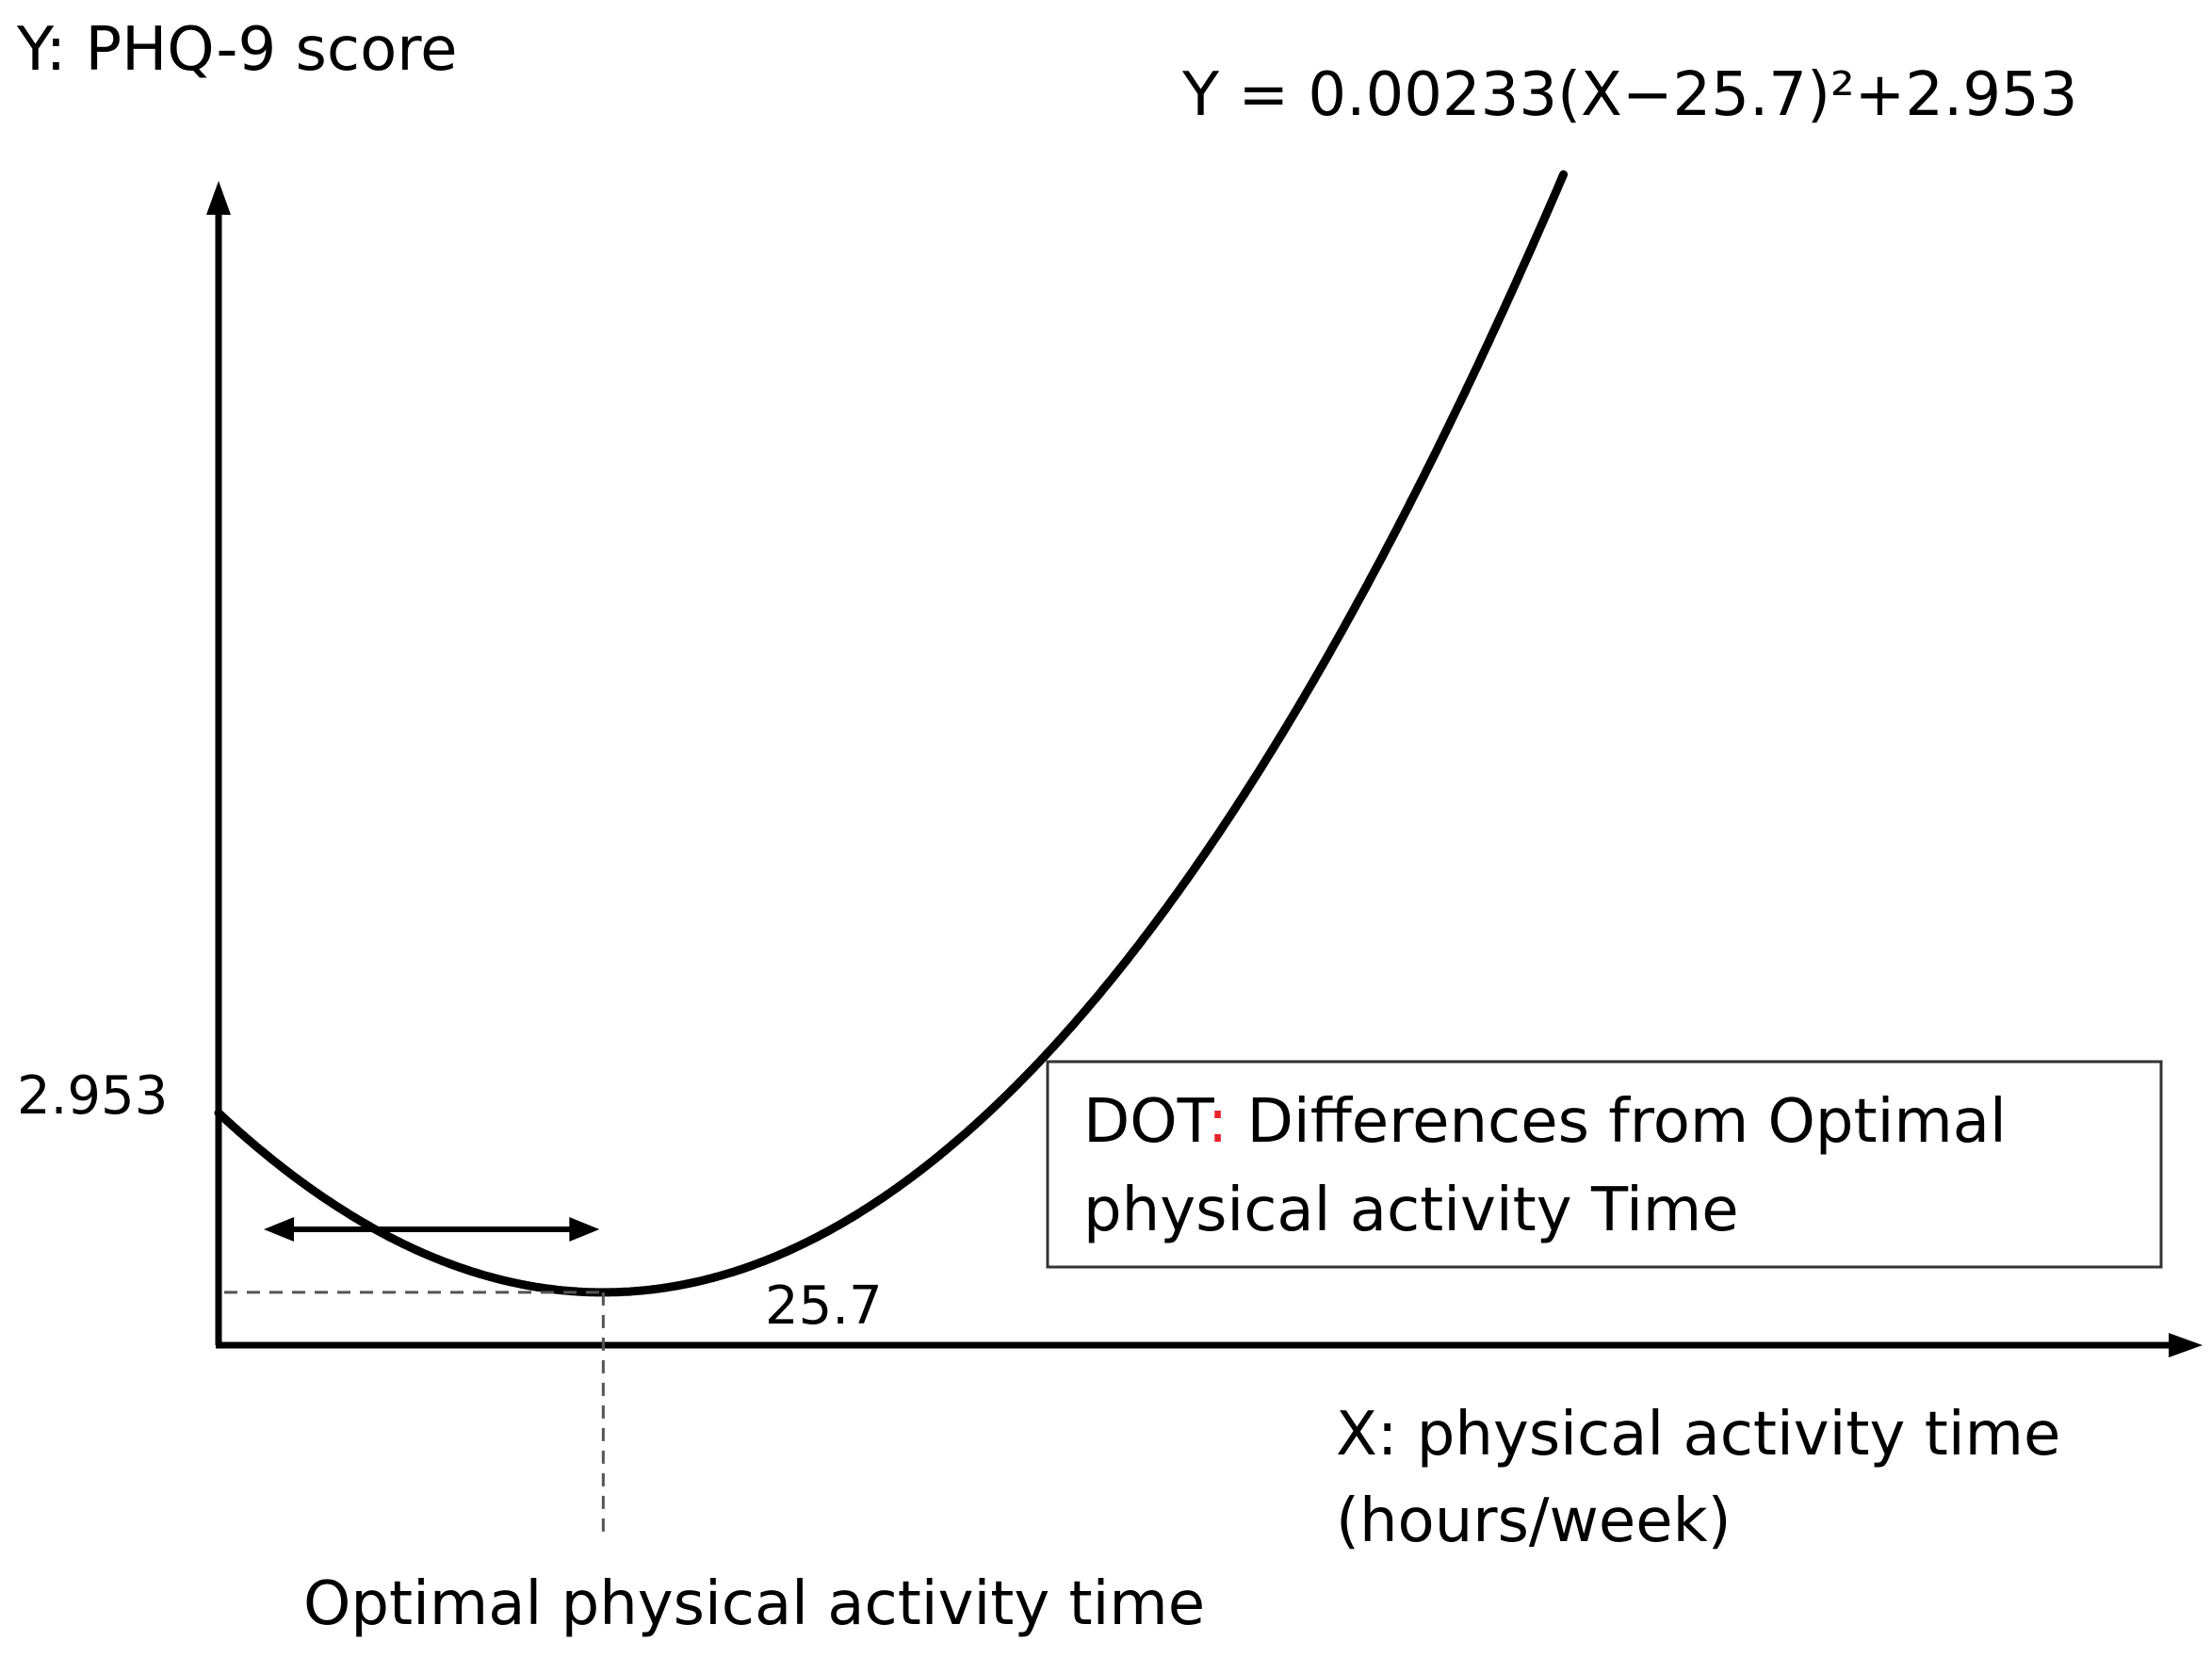  What do you see at coordinates (279, 1229) in the screenshot?
I see `dot-arrow-left-icon` at bounding box center [279, 1229].